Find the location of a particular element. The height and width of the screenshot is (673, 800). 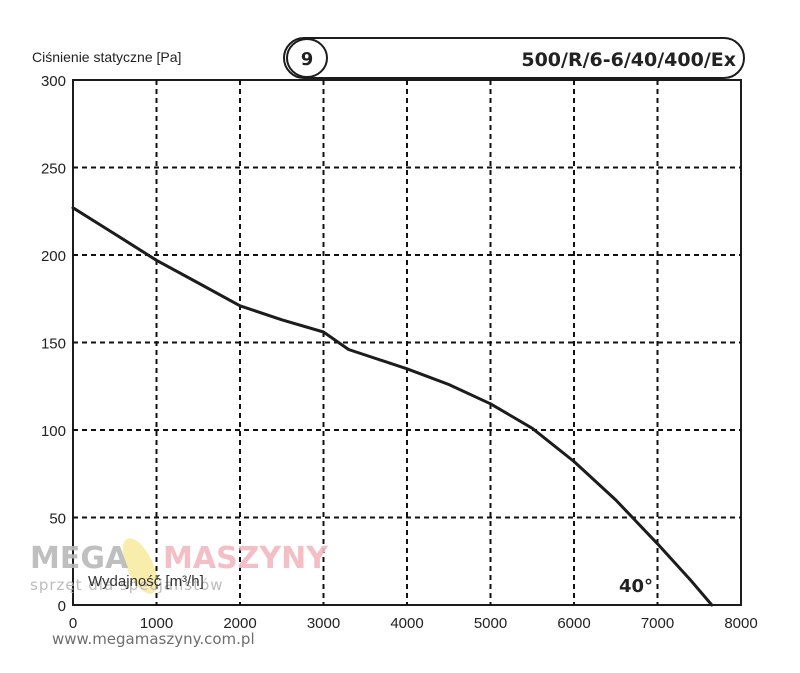

watermark: MEGA MASZYNY sprzęt dla specjalistów is located at coordinates (179, 566).